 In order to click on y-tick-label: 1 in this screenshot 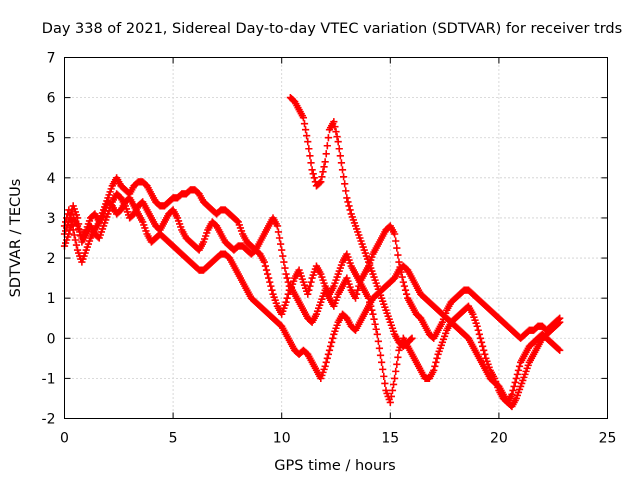, I will do `click(51, 299)`.